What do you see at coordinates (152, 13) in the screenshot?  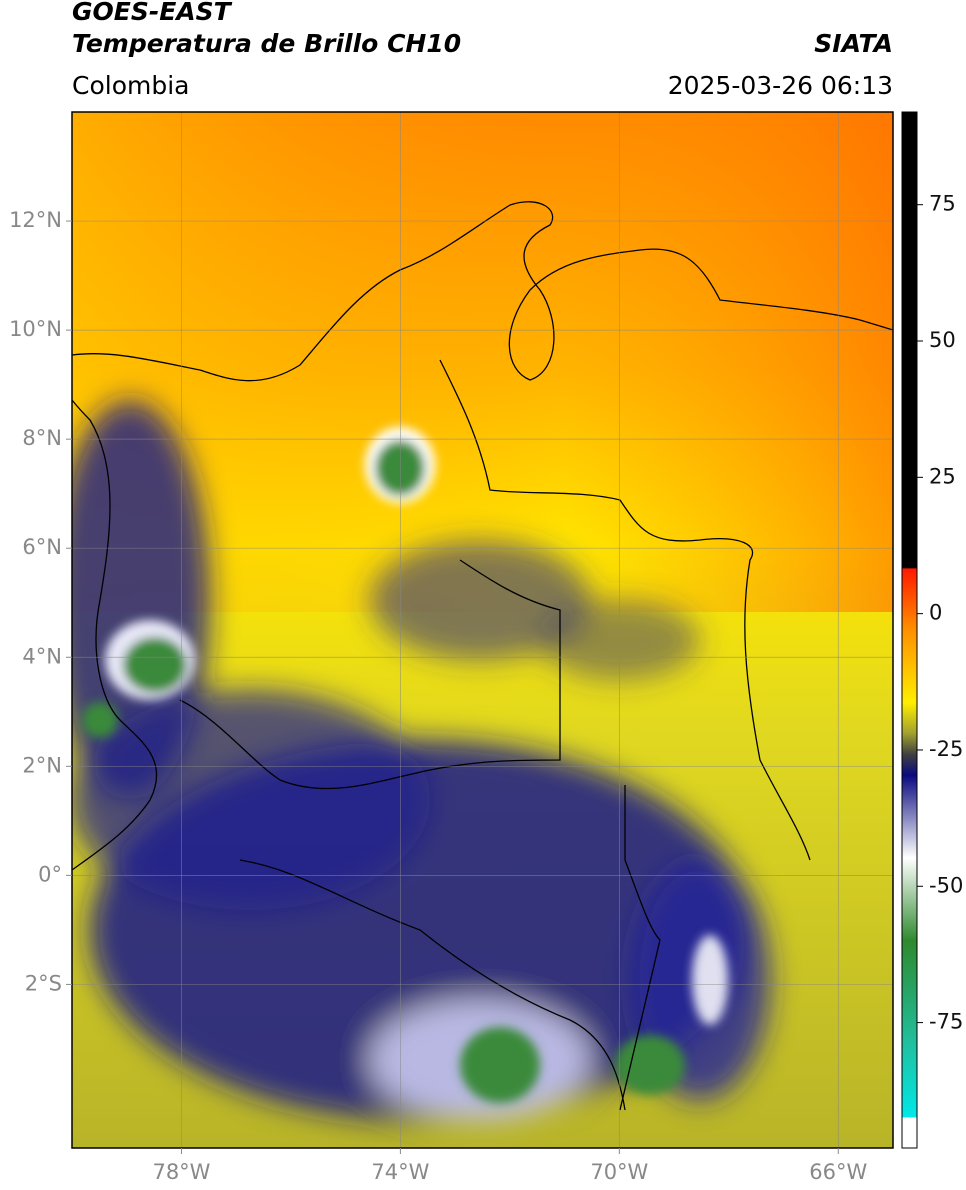 I see `title-line1: GOES-EAST` at bounding box center [152, 13].